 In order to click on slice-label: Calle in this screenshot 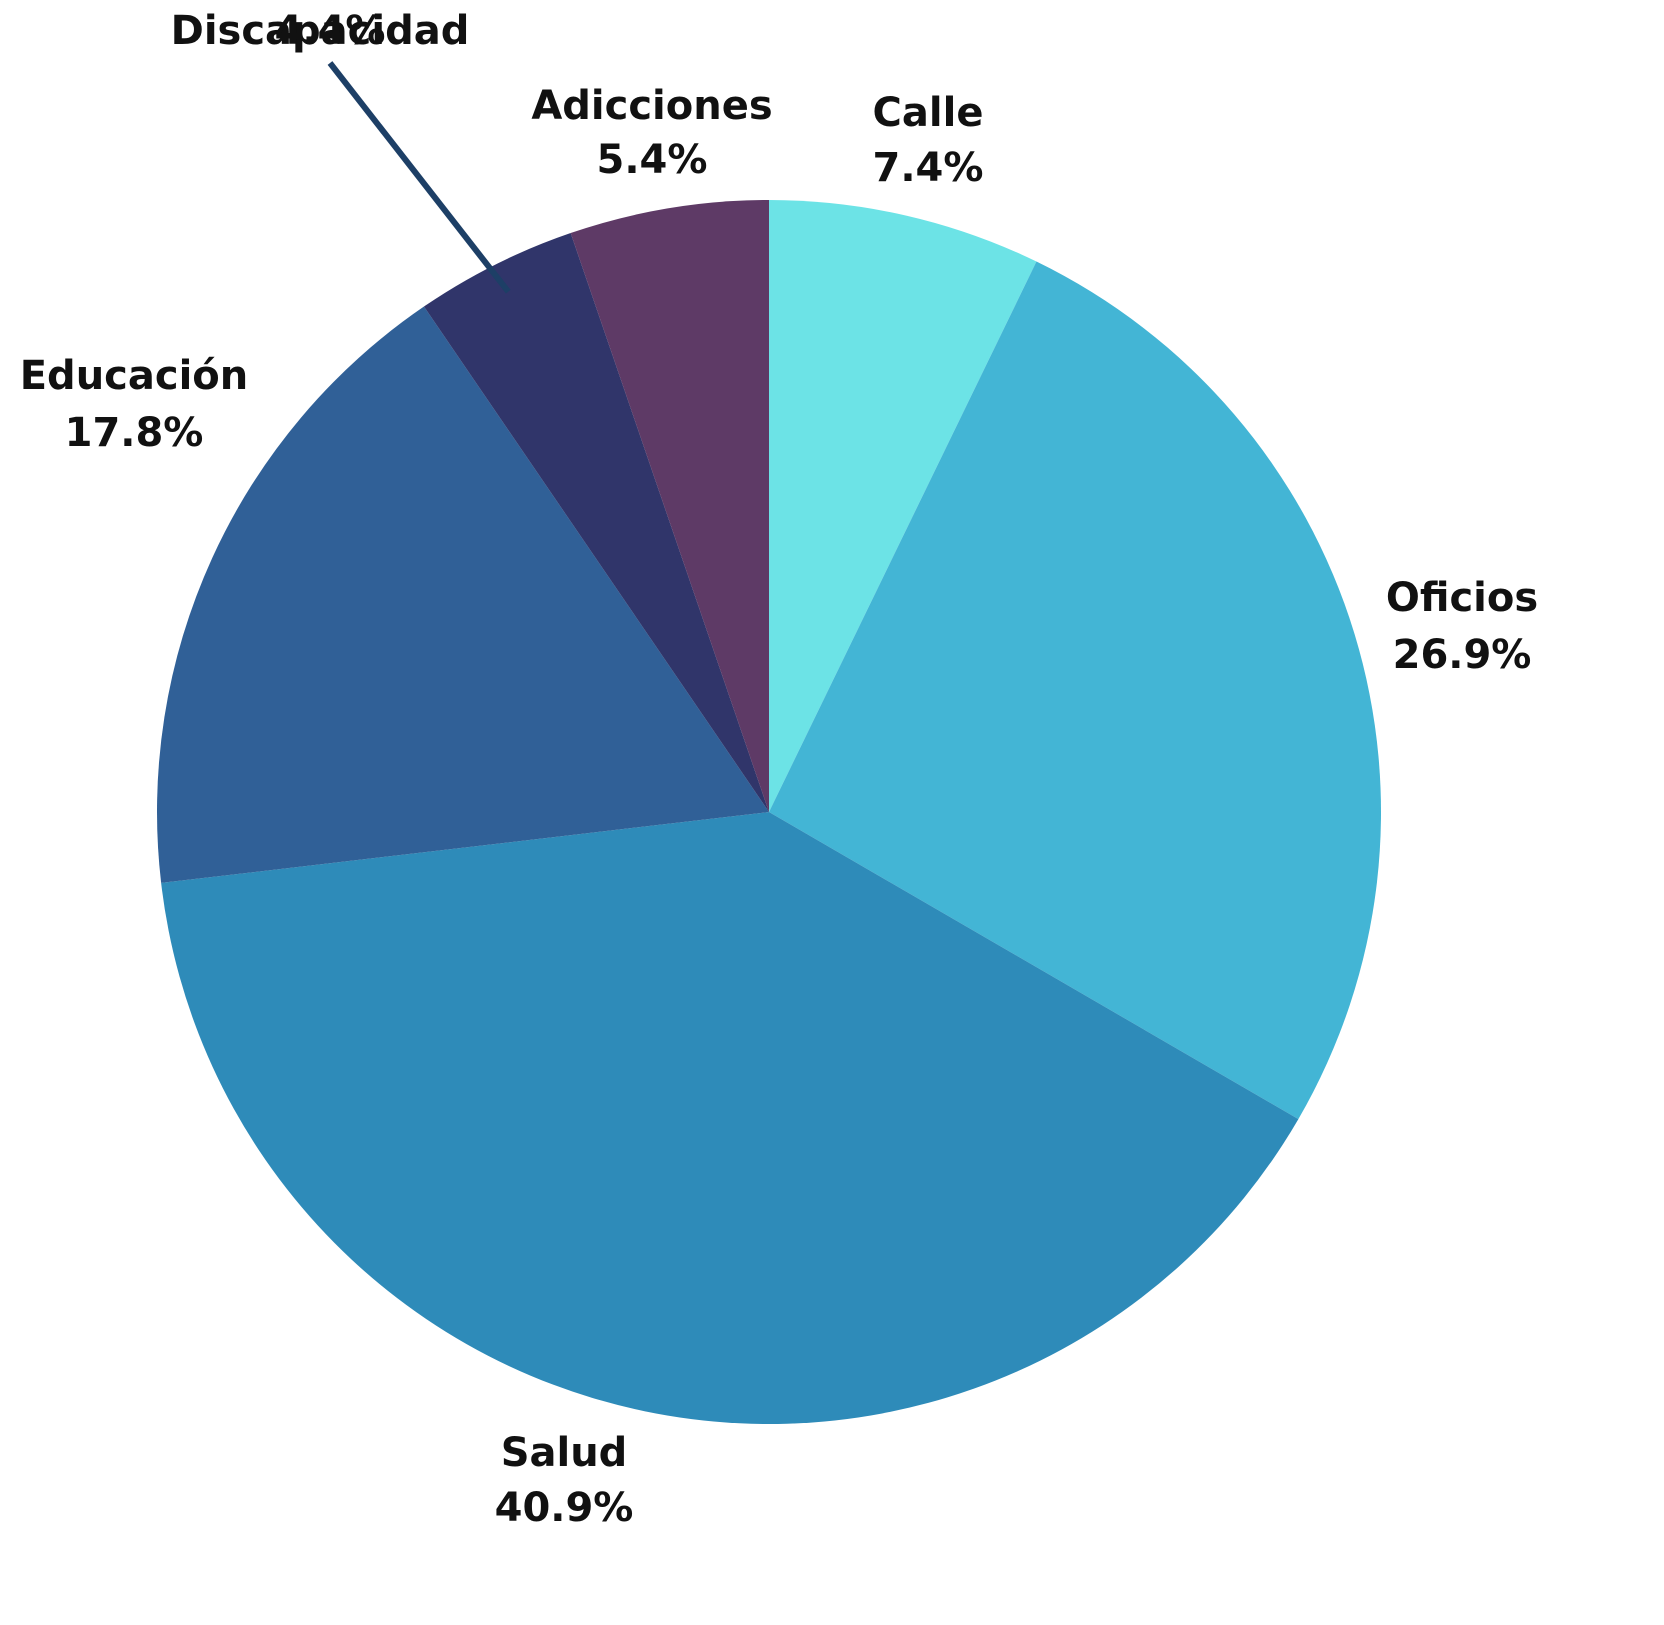, I will do `click(928, 113)`.